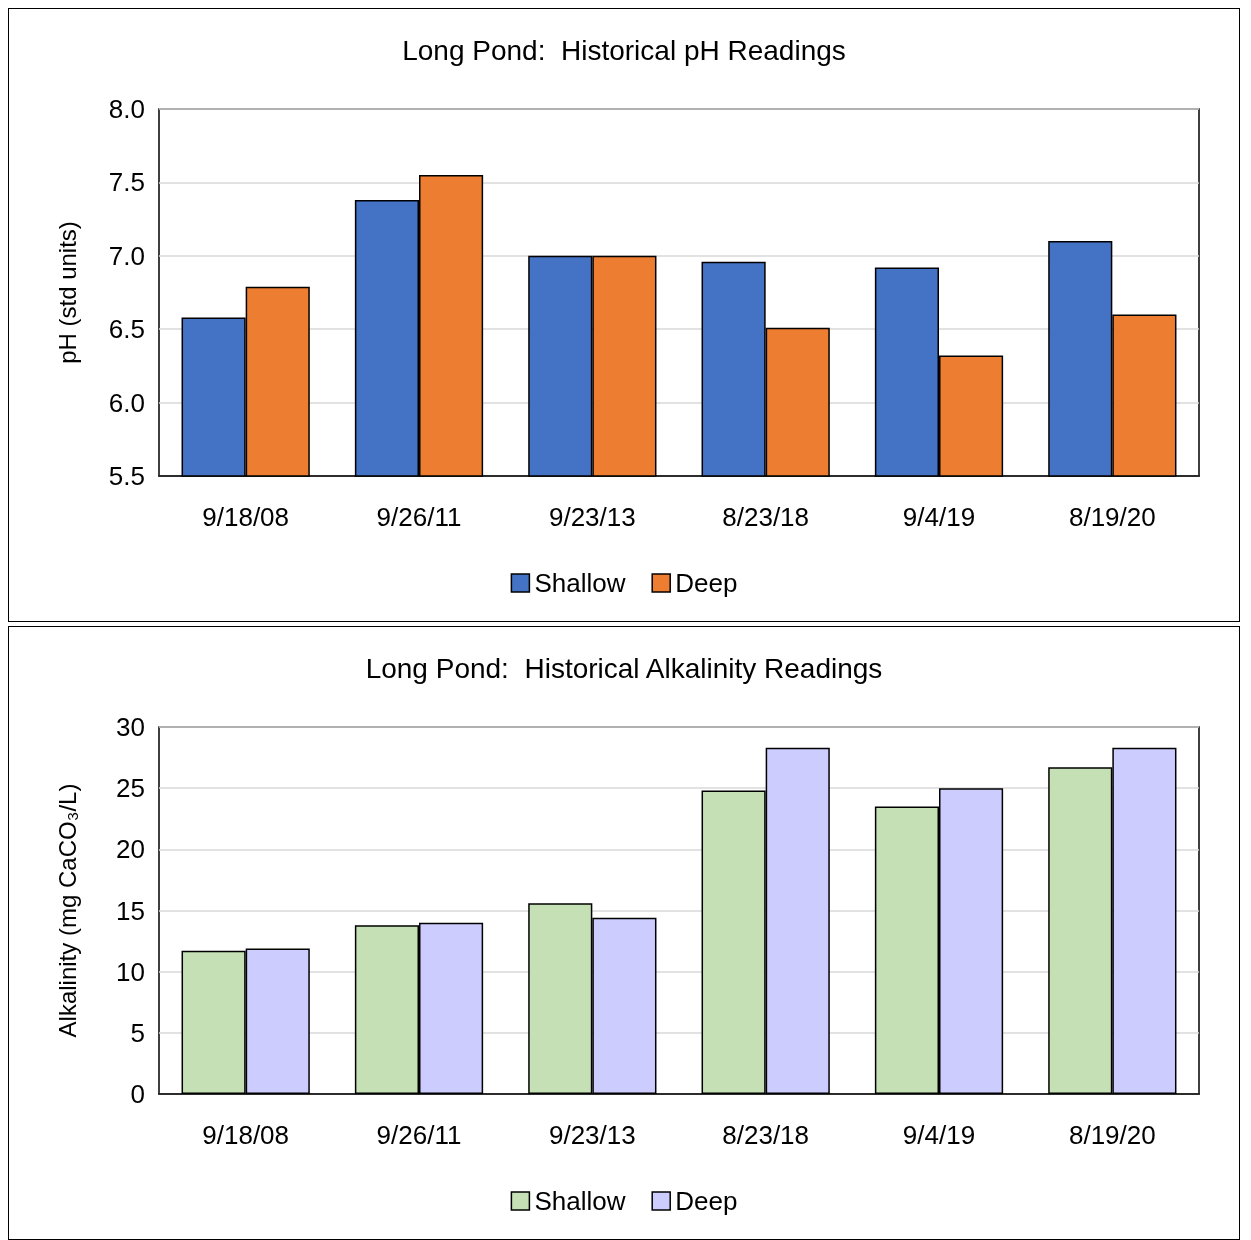  Describe the element at coordinates (67, 292) in the screenshot. I see `y-axis-title: pH (std units)` at that location.